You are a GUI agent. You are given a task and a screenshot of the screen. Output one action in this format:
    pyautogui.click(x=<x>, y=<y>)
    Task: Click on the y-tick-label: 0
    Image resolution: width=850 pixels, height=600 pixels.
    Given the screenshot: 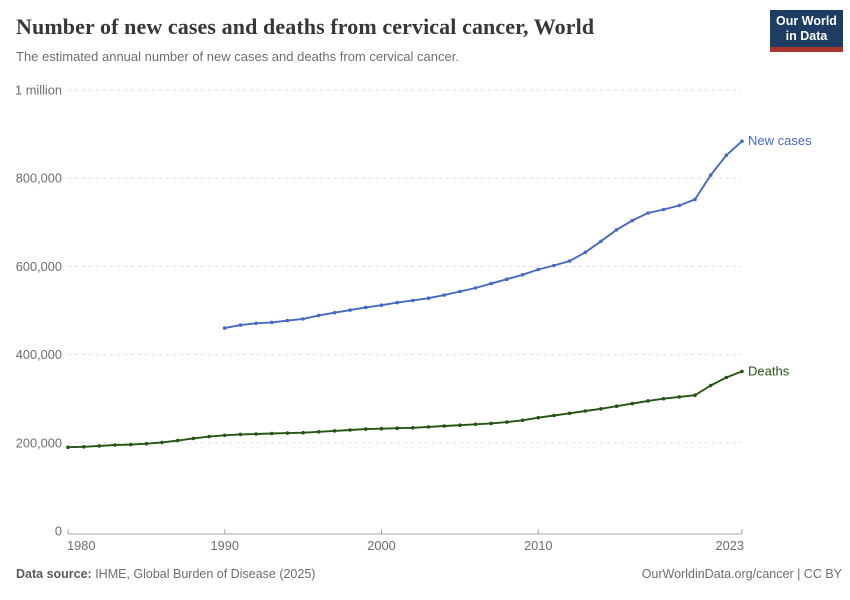 What is the action you would take?
    pyautogui.click(x=58, y=531)
    